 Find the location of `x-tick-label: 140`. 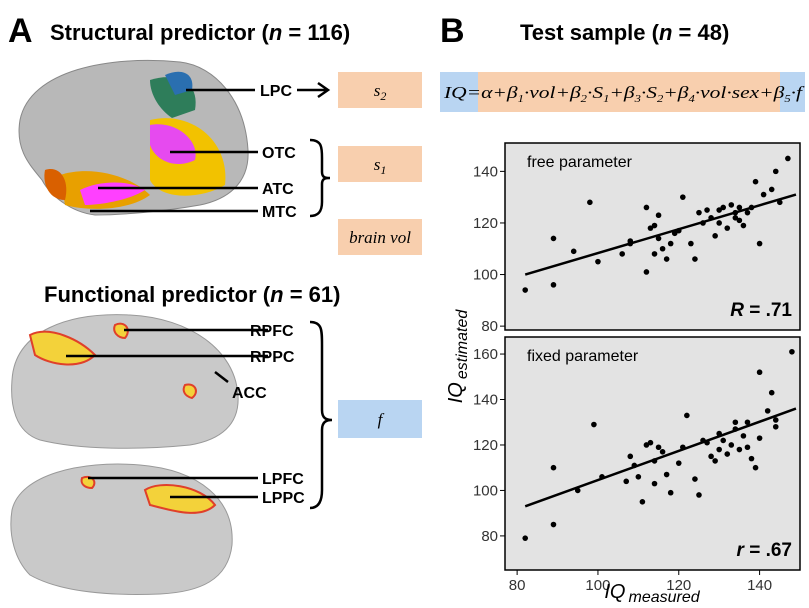

x-tick-label: 140 is located at coordinates (759, 585).